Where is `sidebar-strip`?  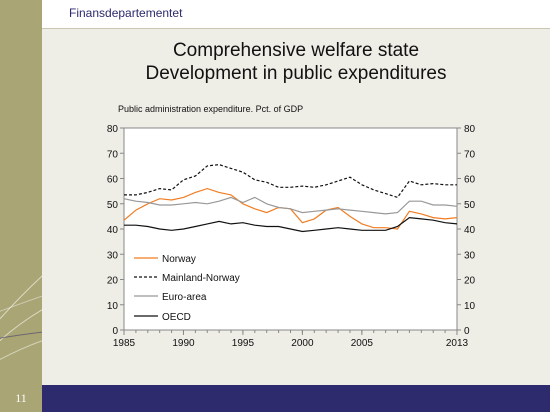
sidebar-strip is located at coordinates (21, 192).